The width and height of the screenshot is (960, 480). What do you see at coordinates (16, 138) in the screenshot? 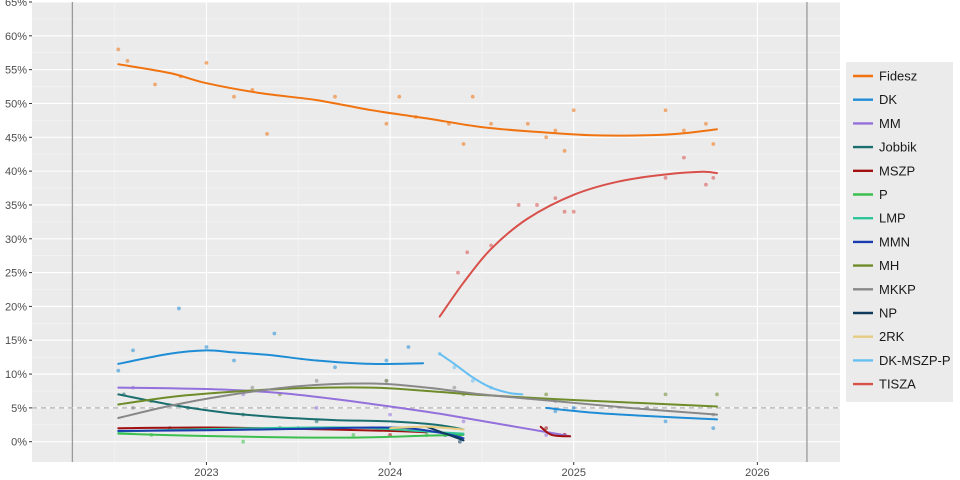
I see `y-tick-label: 45%` at bounding box center [16, 138].